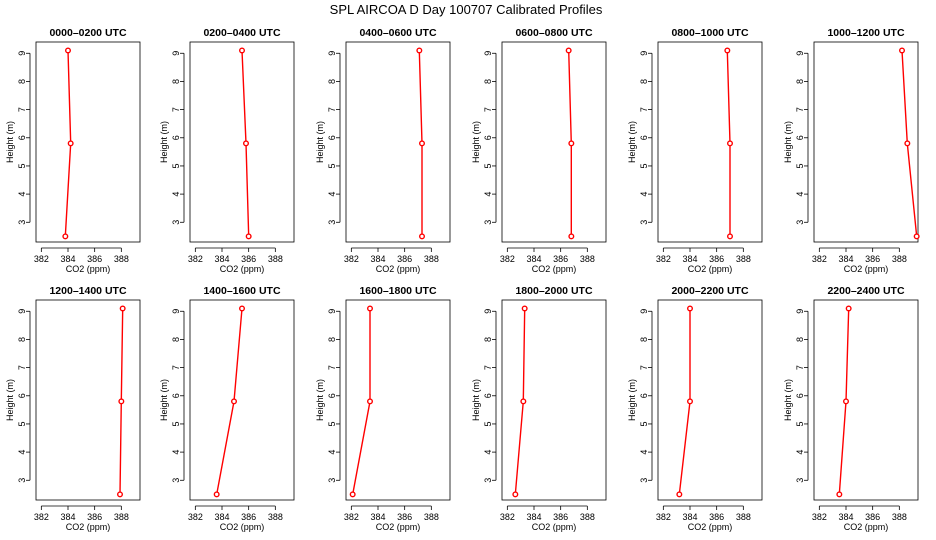  I want to click on panel-title: 1800–2000 UTC, so click(553, 291).